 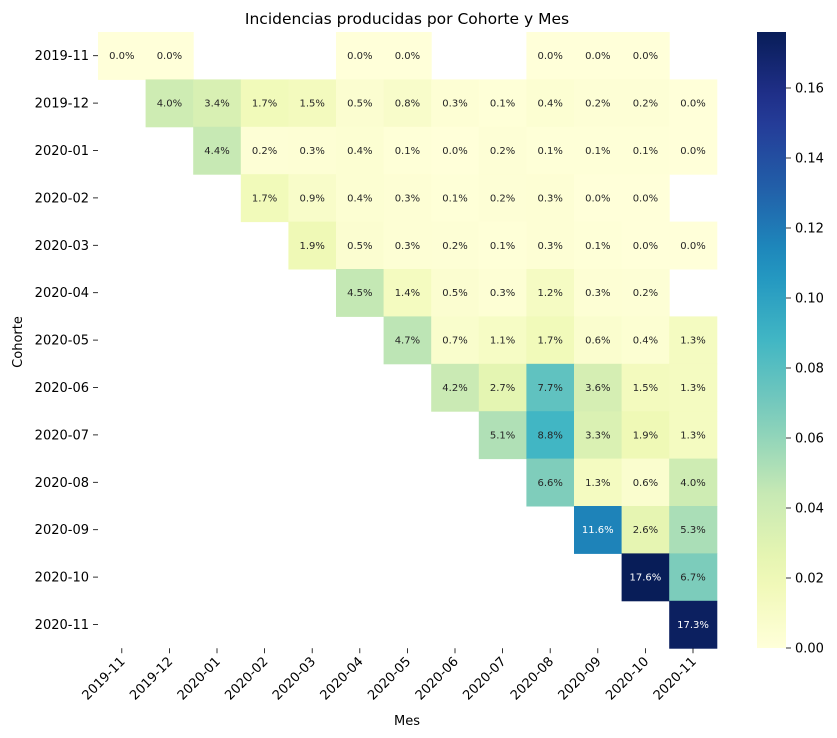 I want to click on cell-value-label: 7.7%, so click(x=549, y=388).